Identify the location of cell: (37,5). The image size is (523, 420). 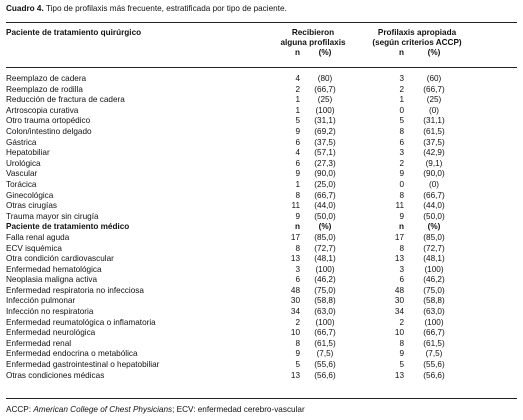
(434, 142).